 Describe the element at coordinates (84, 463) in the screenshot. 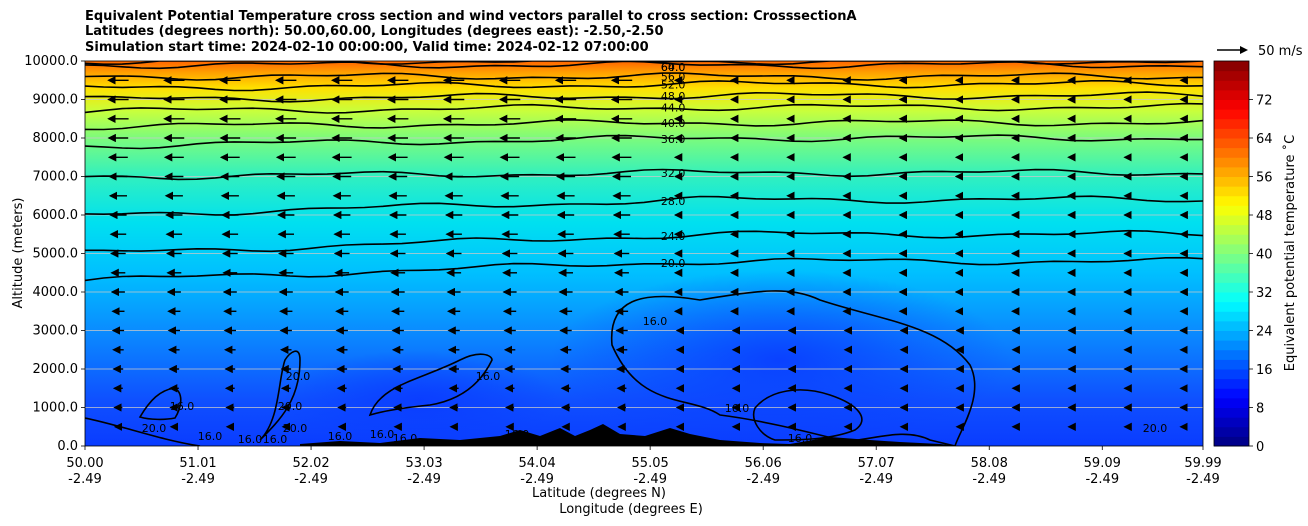

I see `x-tick-label-lat-0: 50.00` at that location.